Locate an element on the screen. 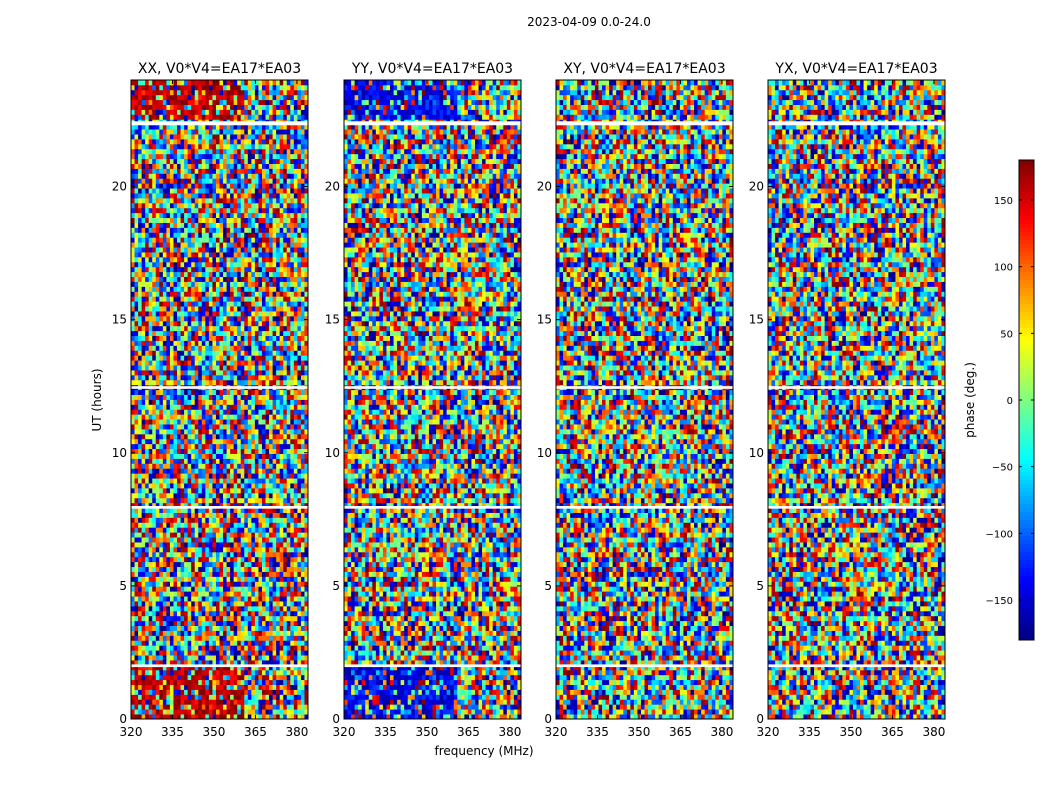  x-axis-label: frequency (MHz) is located at coordinates (483, 751).